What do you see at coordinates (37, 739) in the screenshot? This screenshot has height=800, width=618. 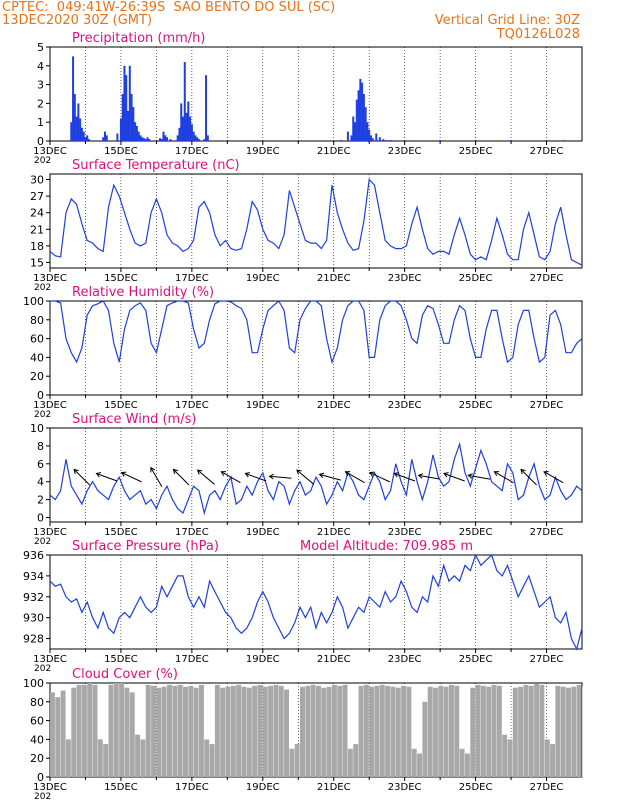 I see `cloud-ytick-label: 40` at bounding box center [37, 739].